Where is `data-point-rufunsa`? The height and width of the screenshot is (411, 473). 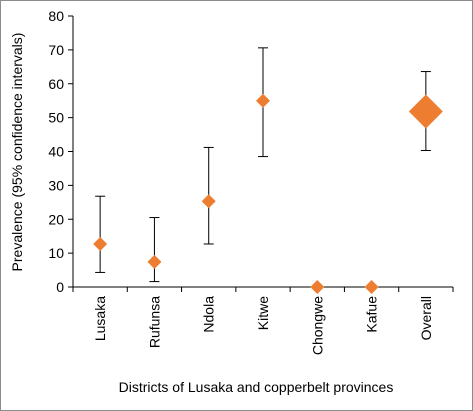 data-point-rufunsa is located at coordinates (154, 261).